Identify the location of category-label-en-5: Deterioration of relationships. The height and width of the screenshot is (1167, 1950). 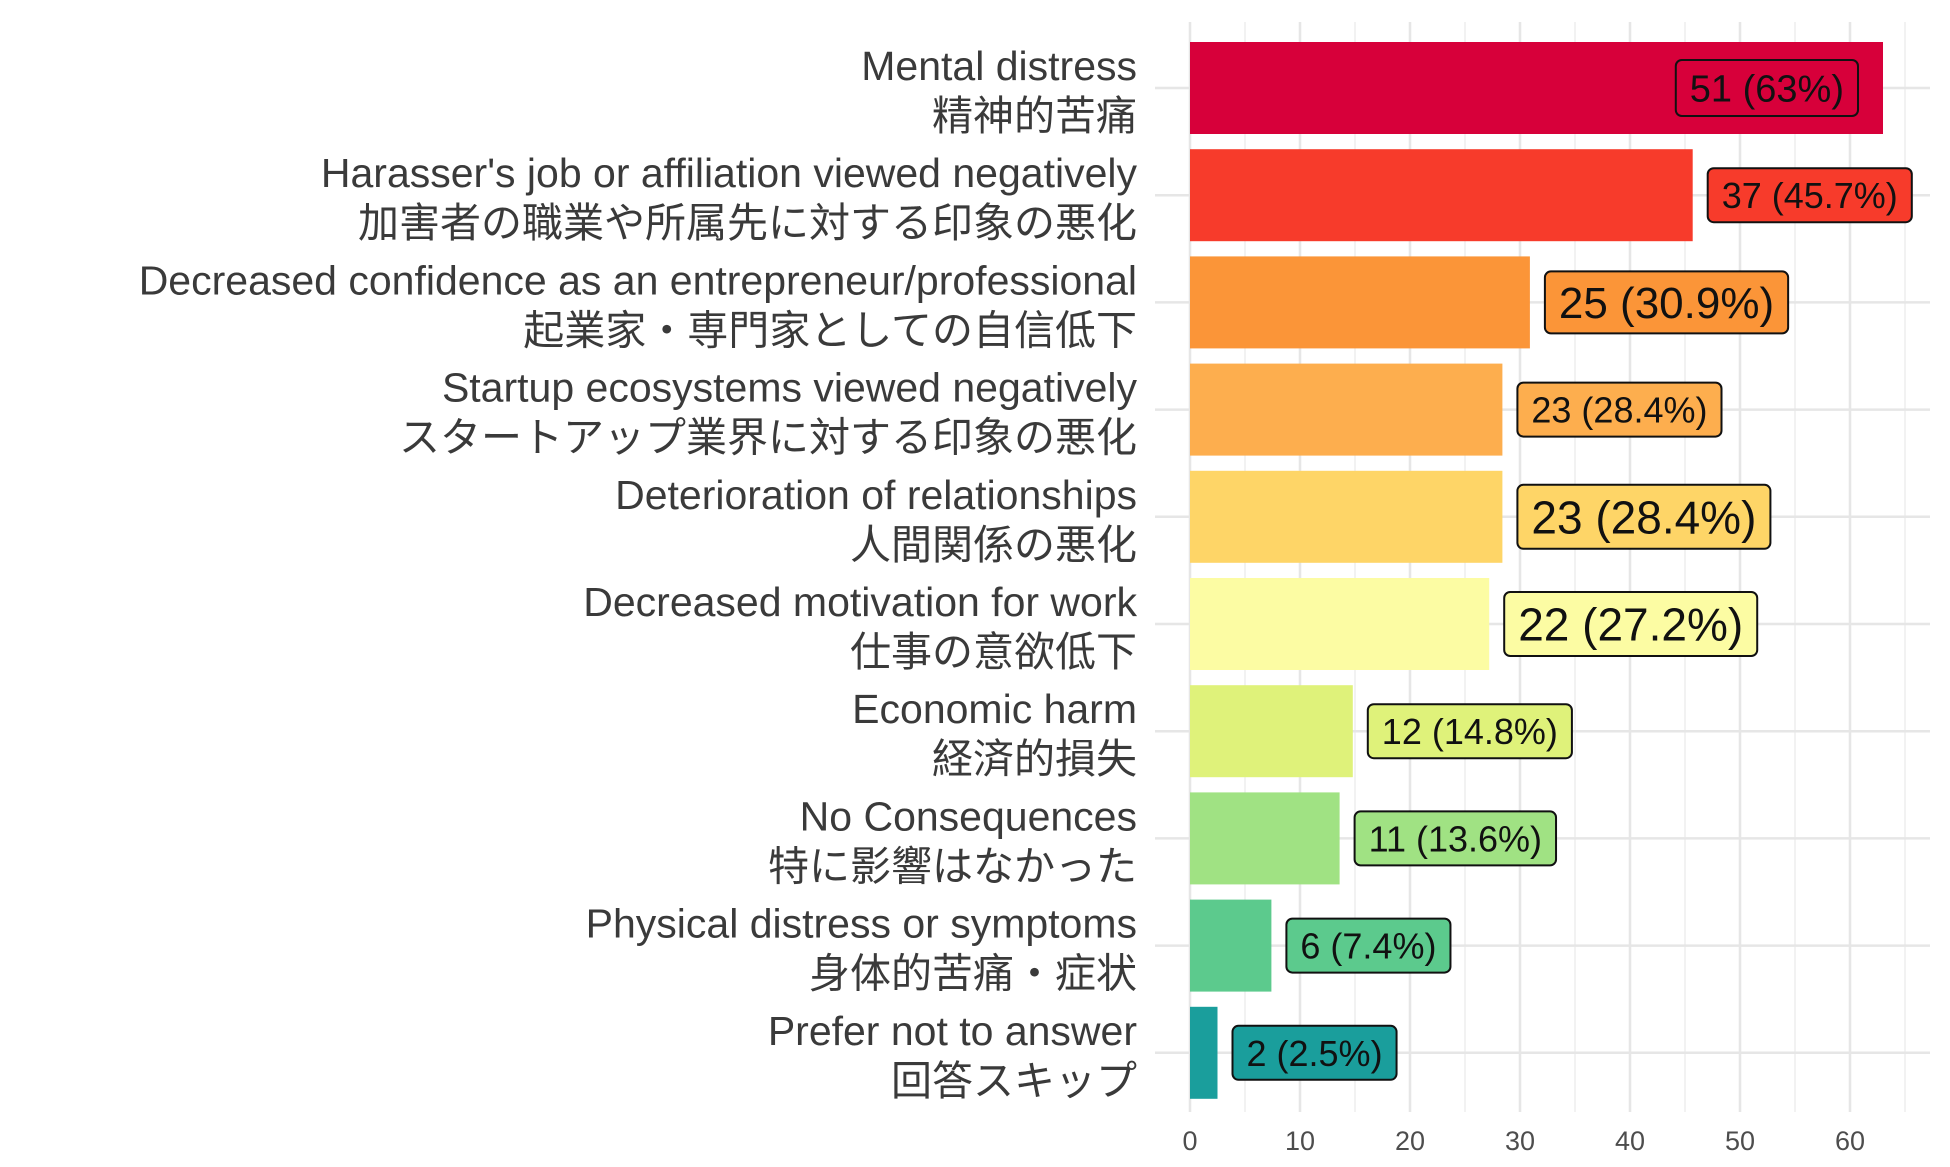
(876, 495).